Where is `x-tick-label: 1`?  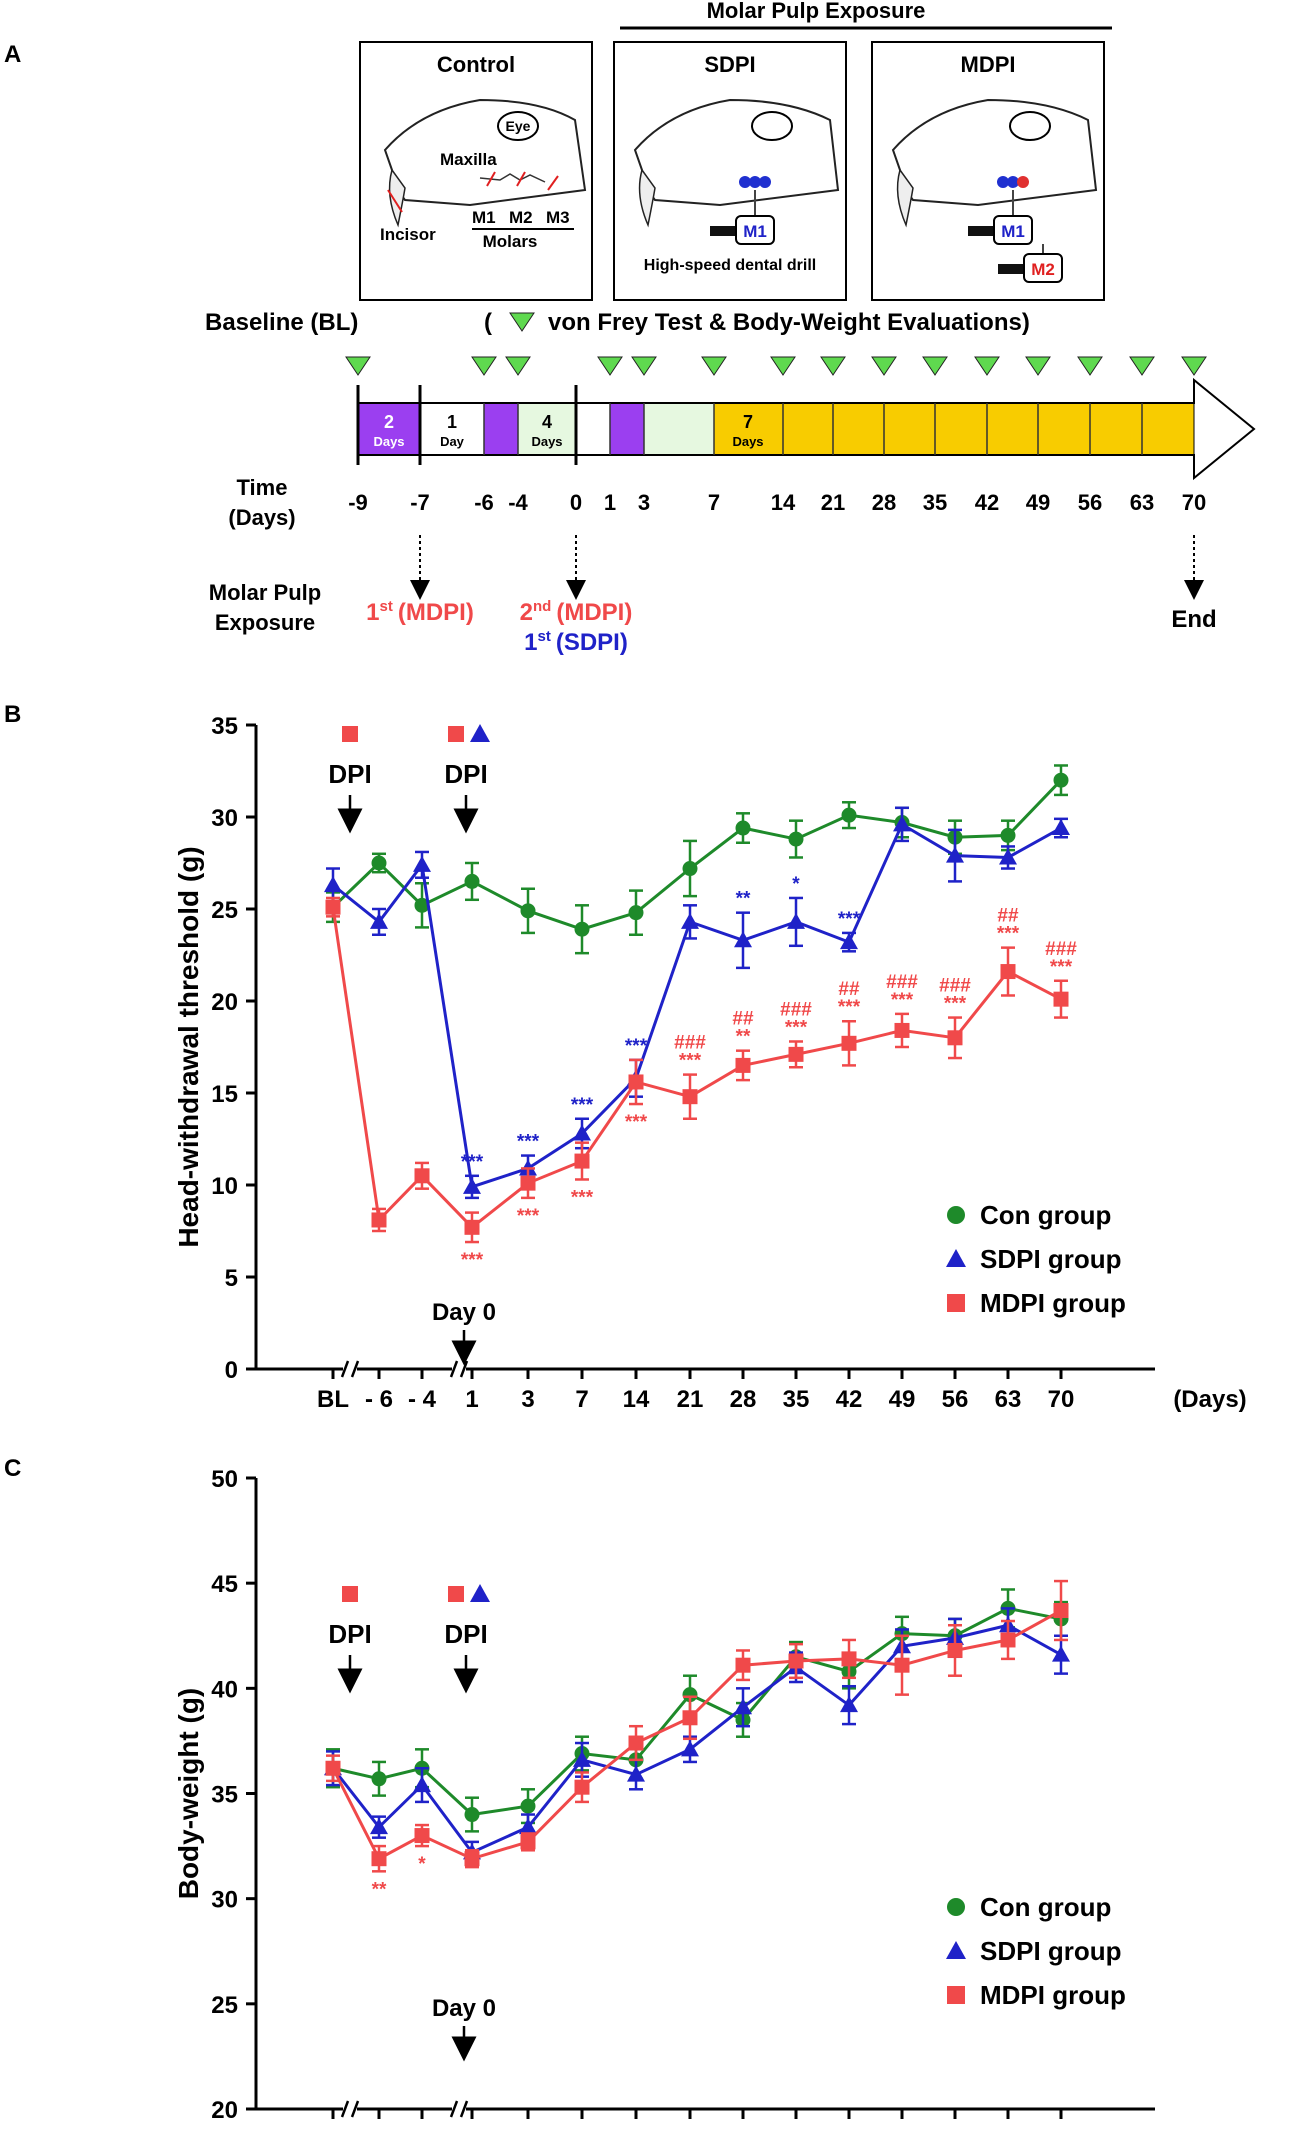
x-tick-label: 1 is located at coordinates (471, 1399).